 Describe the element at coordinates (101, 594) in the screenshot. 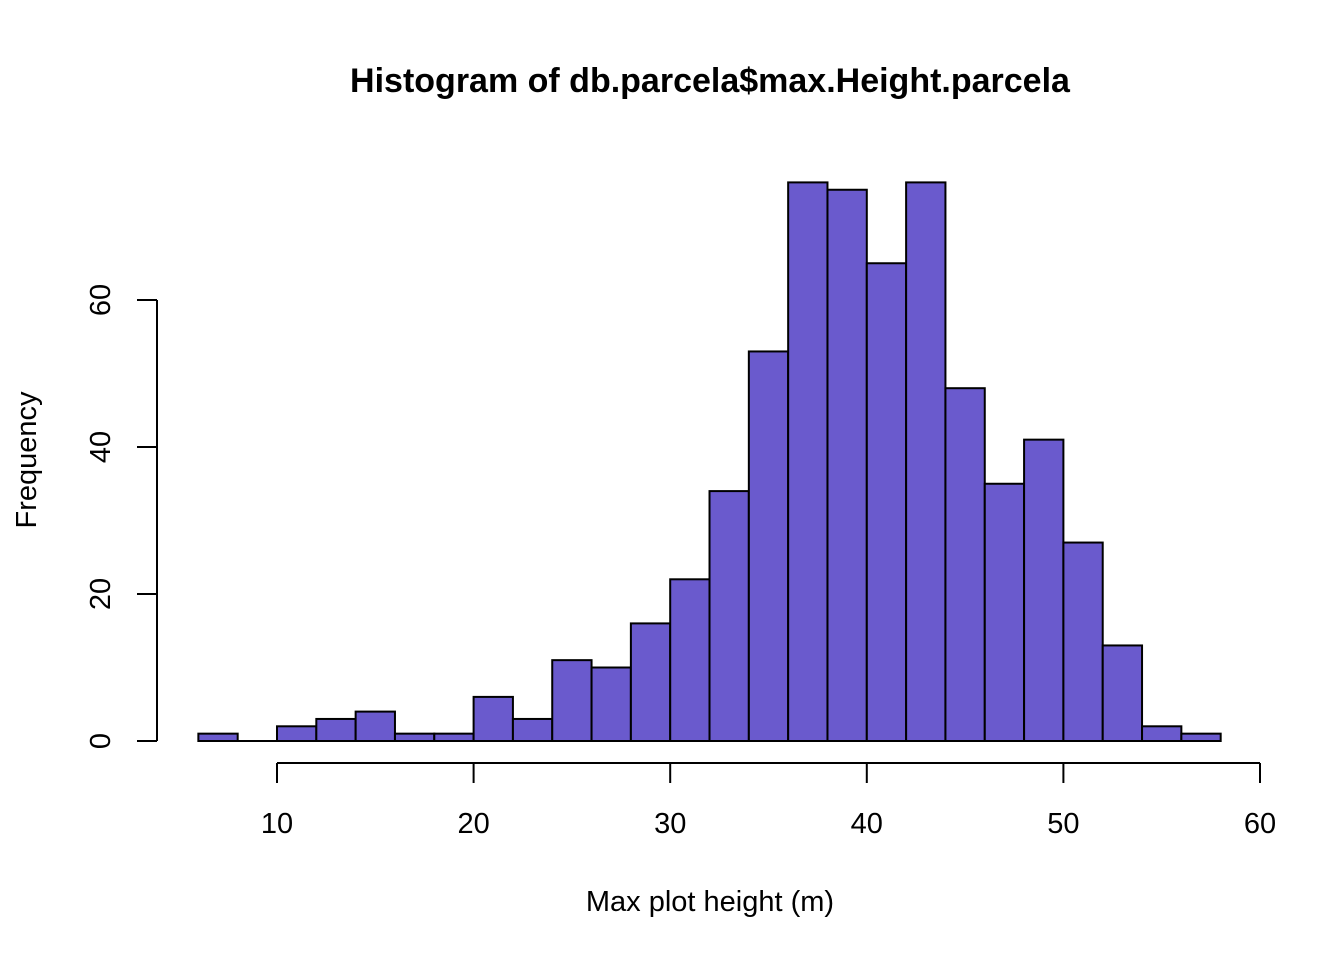

I see `y-tick-label: 20` at that location.